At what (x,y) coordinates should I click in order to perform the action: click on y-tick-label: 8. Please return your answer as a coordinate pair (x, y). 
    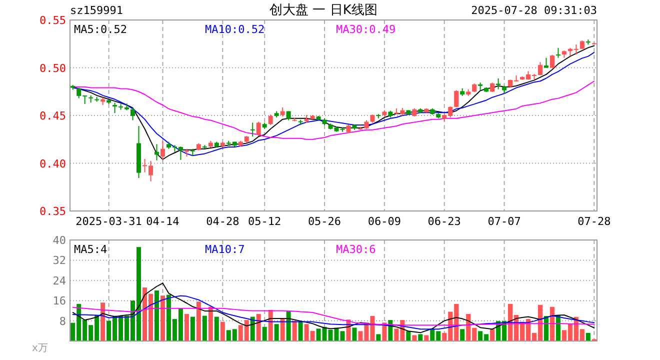
    Looking at the image, I should click on (62, 321).